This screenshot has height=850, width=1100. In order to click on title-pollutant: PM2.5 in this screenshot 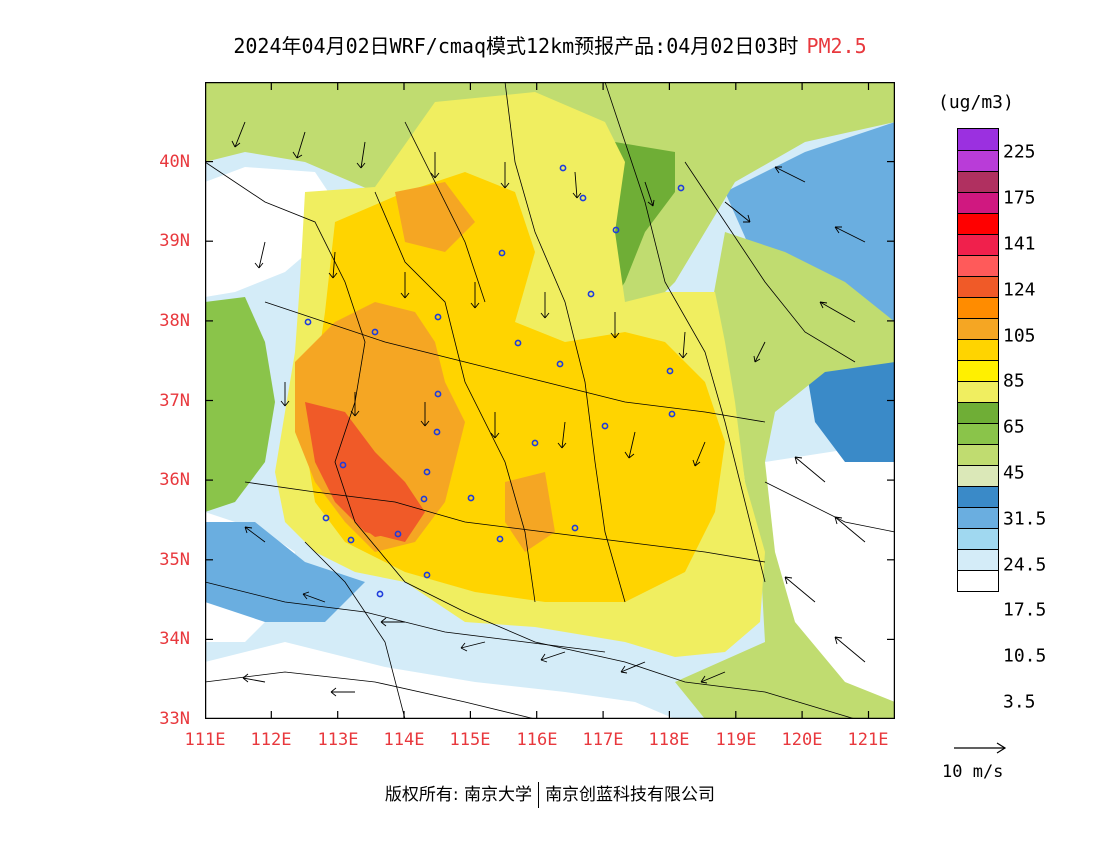, I will do `click(836, 46)`.